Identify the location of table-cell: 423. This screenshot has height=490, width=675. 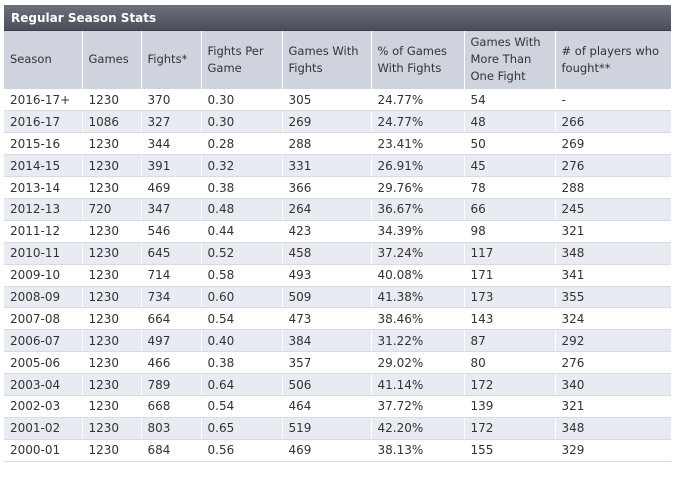
(327, 231).